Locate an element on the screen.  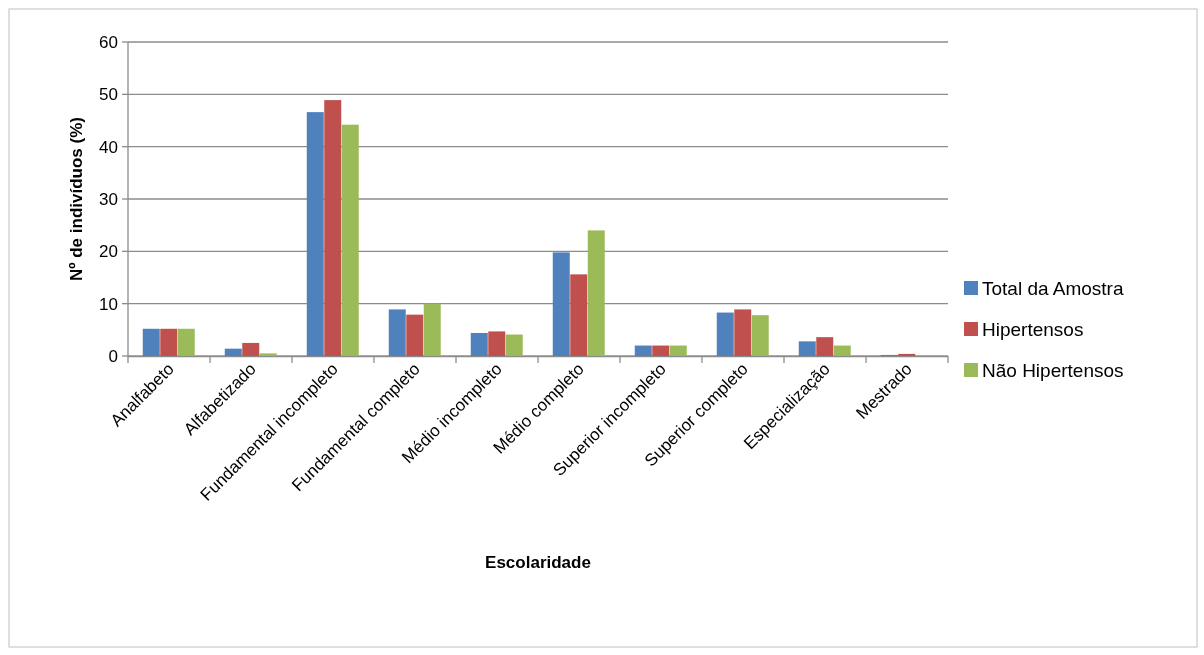
y-tick-label: 40 is located at coordinates (108, 147).